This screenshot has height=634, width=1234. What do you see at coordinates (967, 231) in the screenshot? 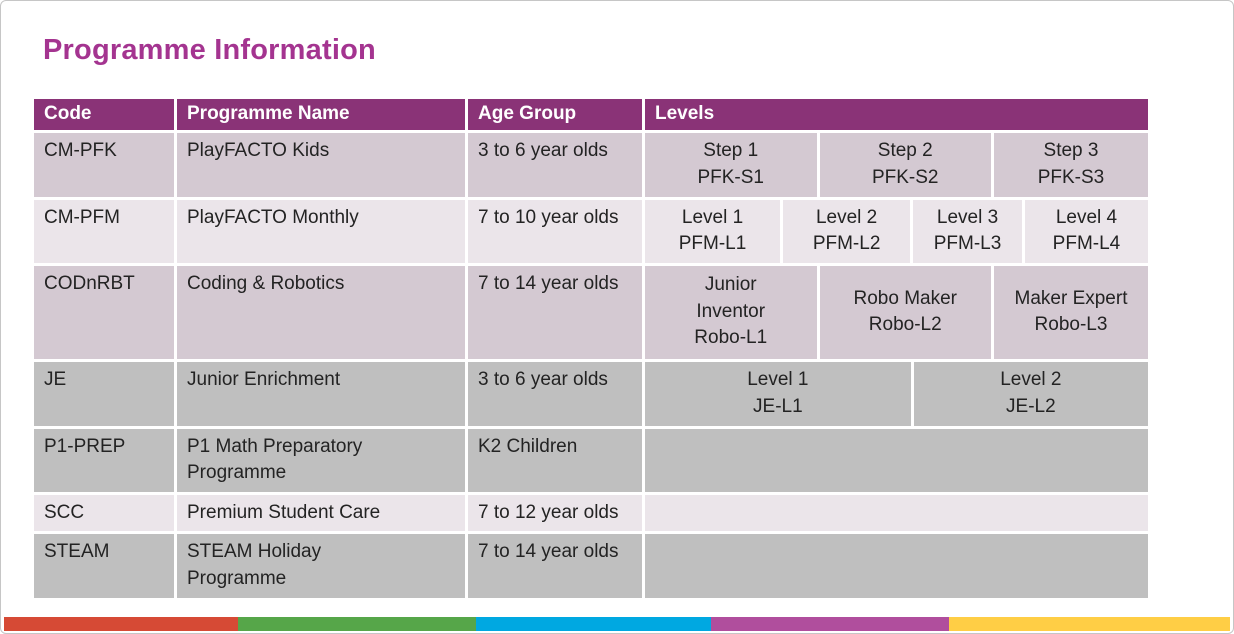
I see `level-cell: Level 3 PFM-L3` at bounding box center [967, 231].